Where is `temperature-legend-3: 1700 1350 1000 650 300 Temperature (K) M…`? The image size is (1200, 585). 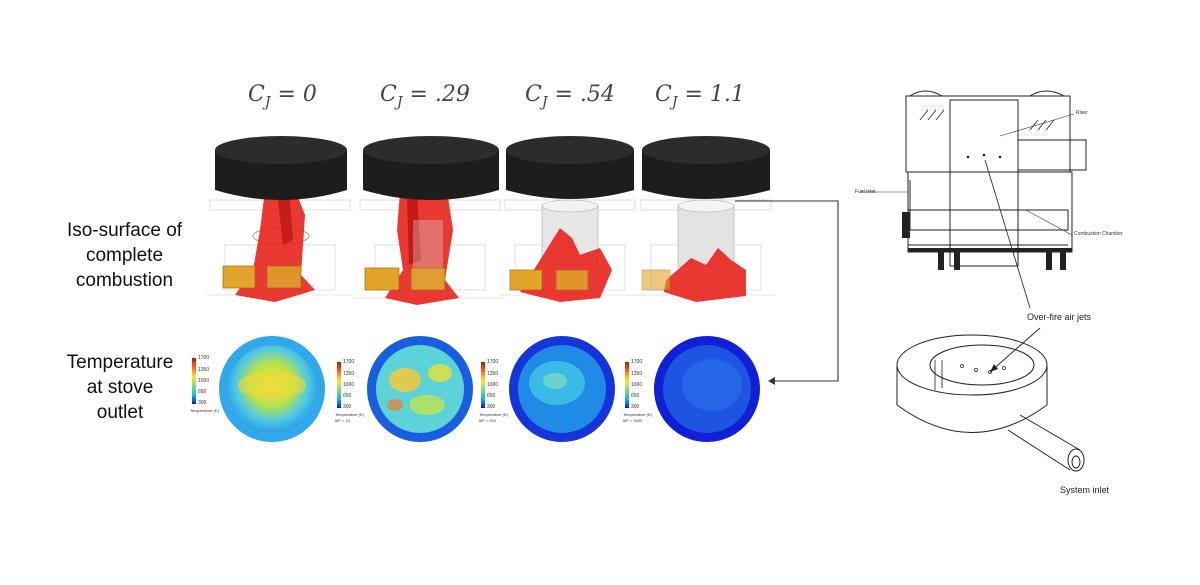 temperature-legend-3: 1700 1350 1000 650 300 Temperature (K) M… is located at coordinates (493, 391).